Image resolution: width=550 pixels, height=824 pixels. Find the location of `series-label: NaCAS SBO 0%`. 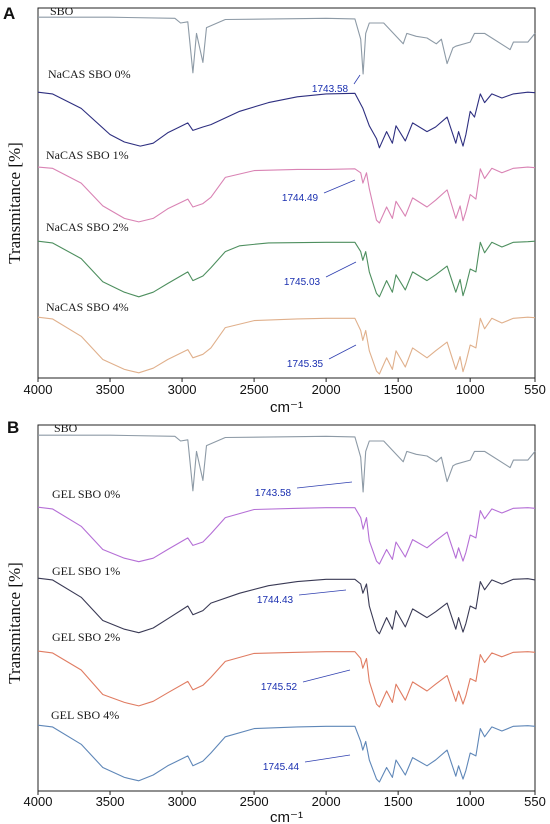

series-label: NaCAS SBO 0% is located at coordinates (89, 74).